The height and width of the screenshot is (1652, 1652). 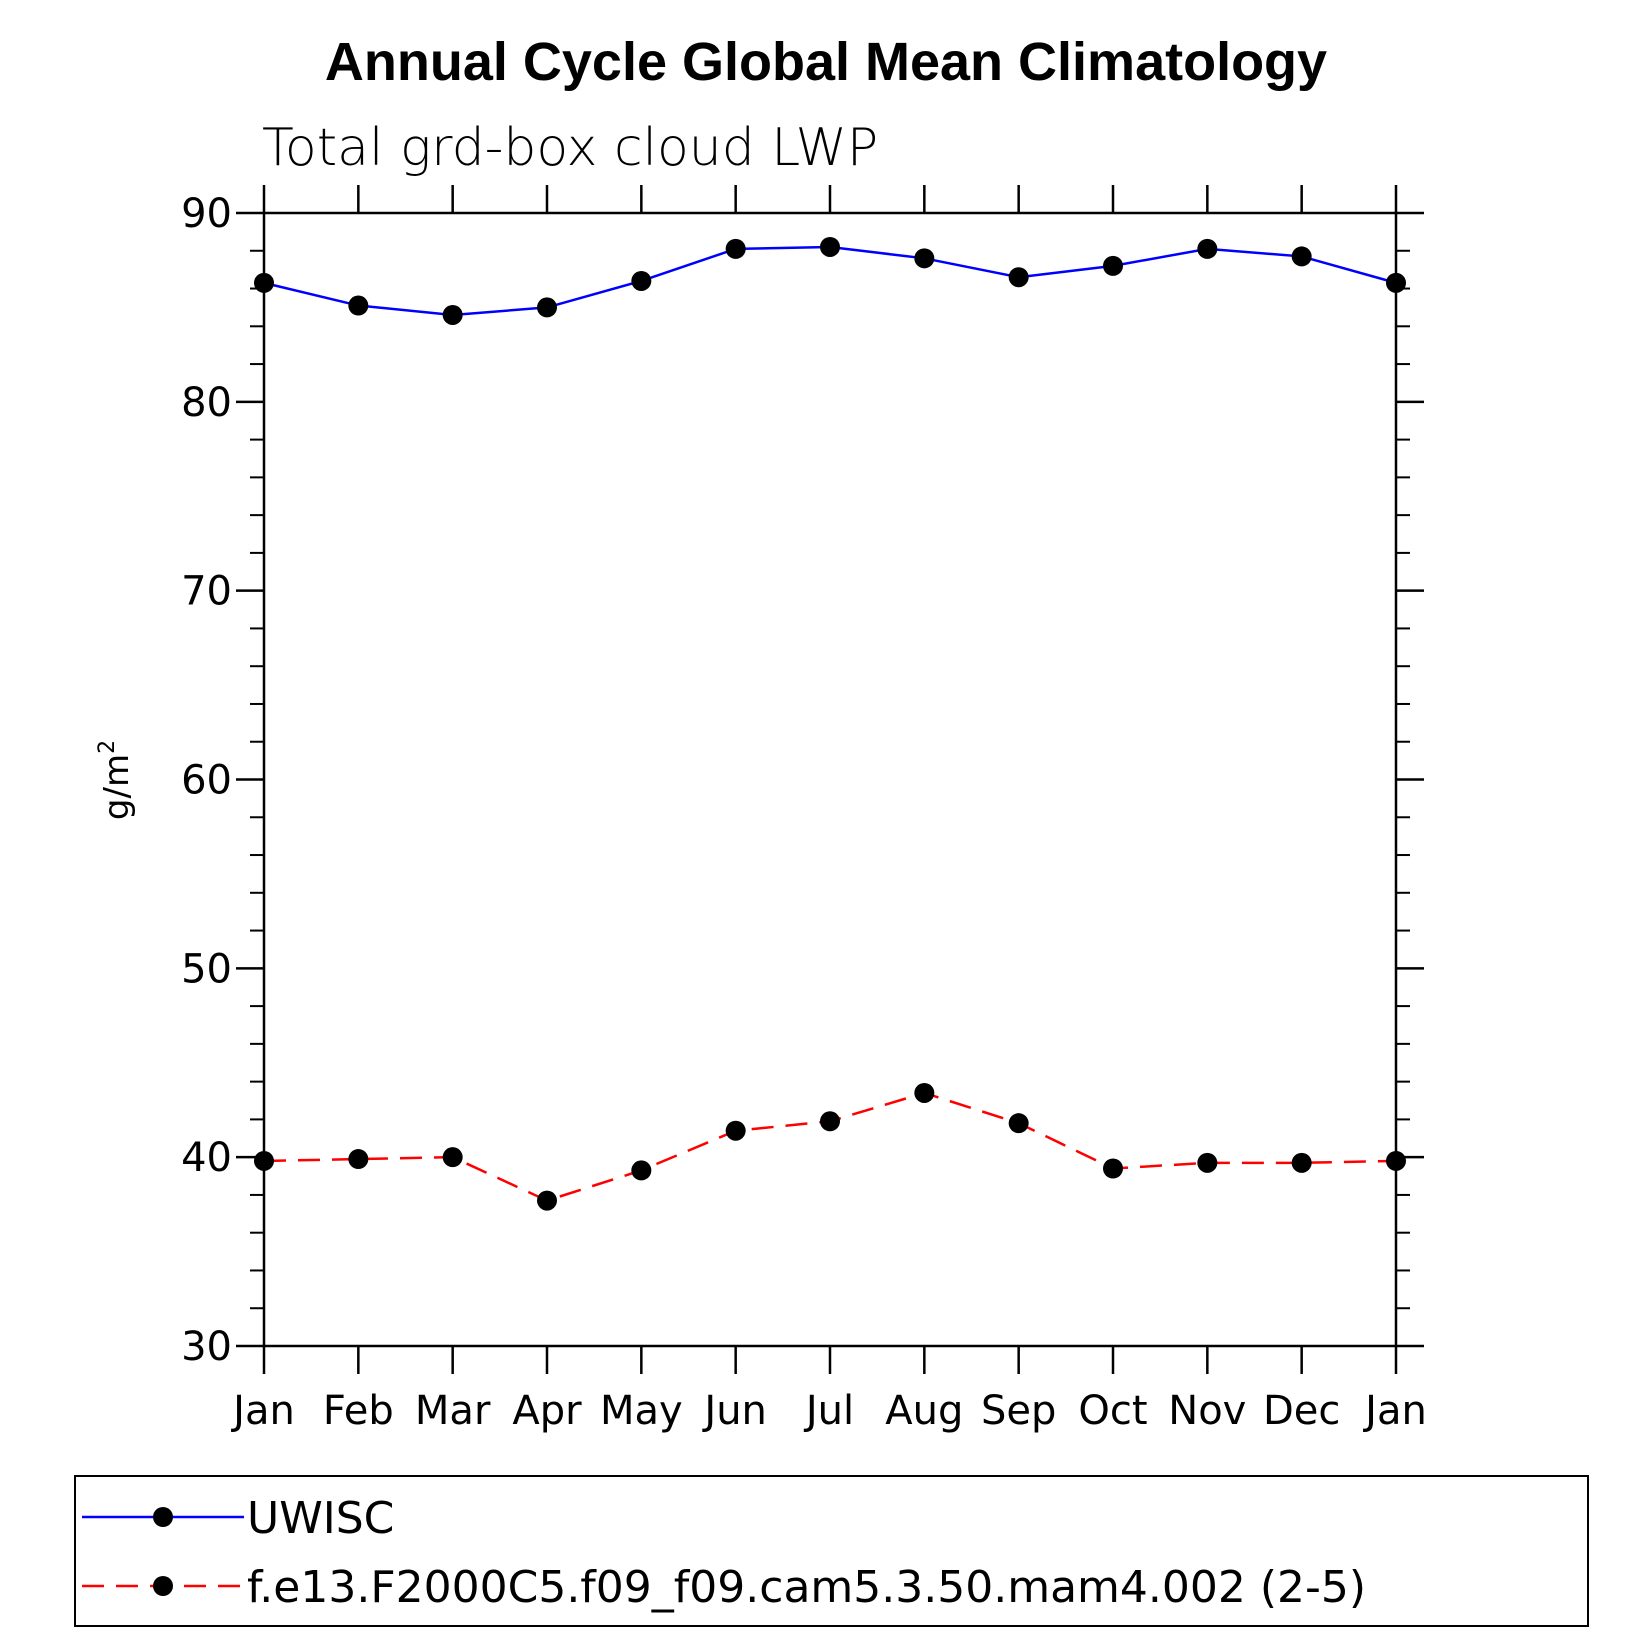 I want to click on y-tick-label: 90, so click(x=206, y=214).